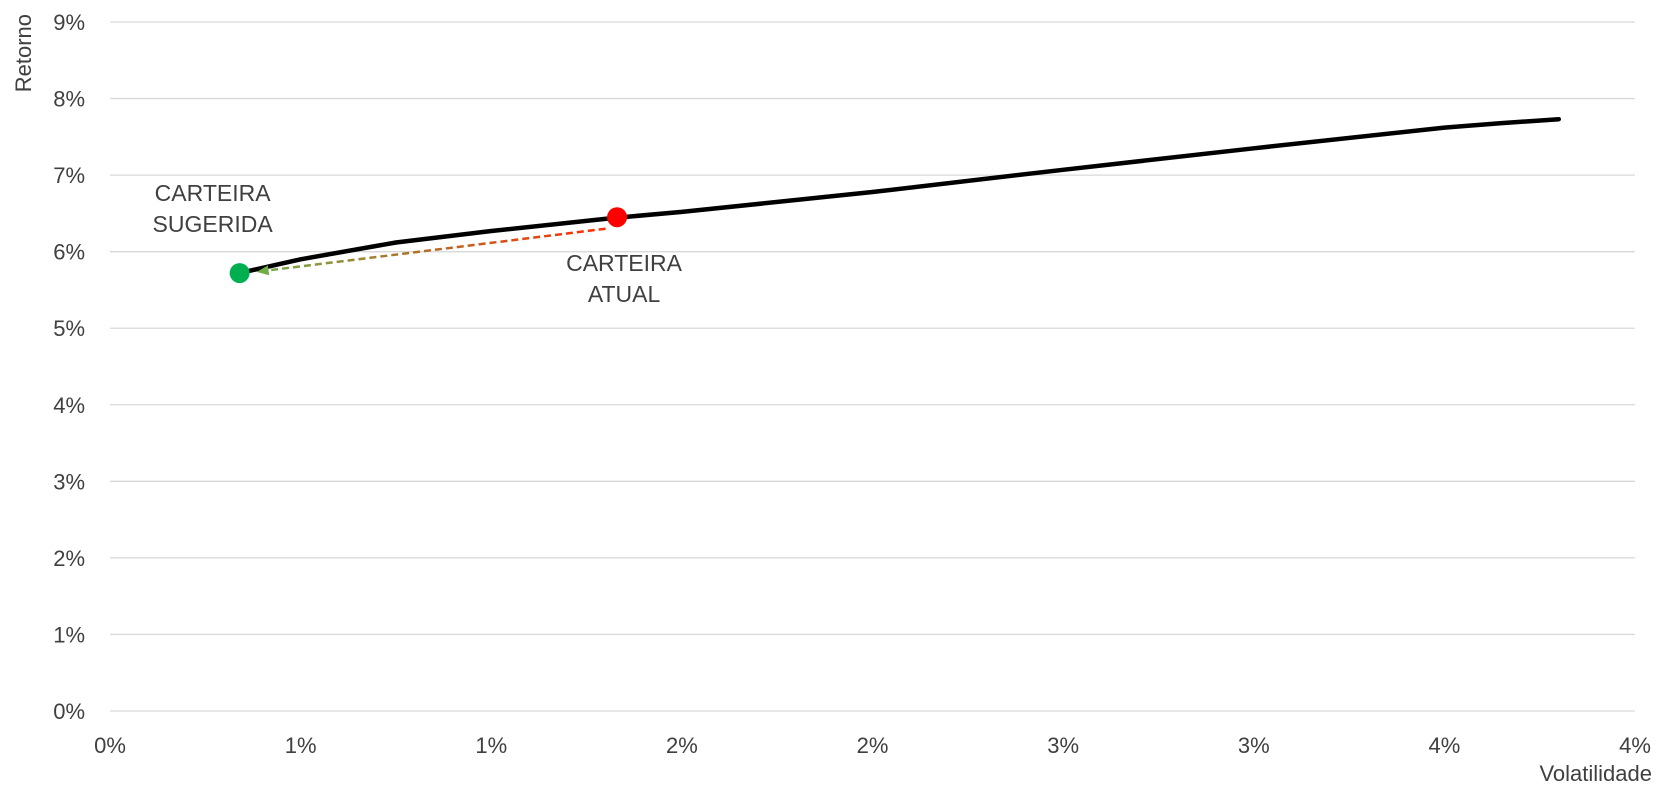 The height and width of the screenshot is (796, 1657). I want to click on arrow-layer, so click(431, 251).